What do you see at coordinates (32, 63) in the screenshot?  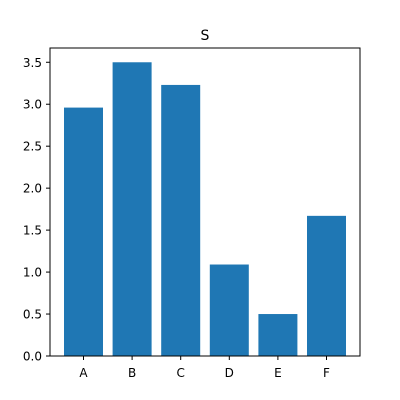 I see `y-tick-label: 3.5` at bounding box center [32, 63].